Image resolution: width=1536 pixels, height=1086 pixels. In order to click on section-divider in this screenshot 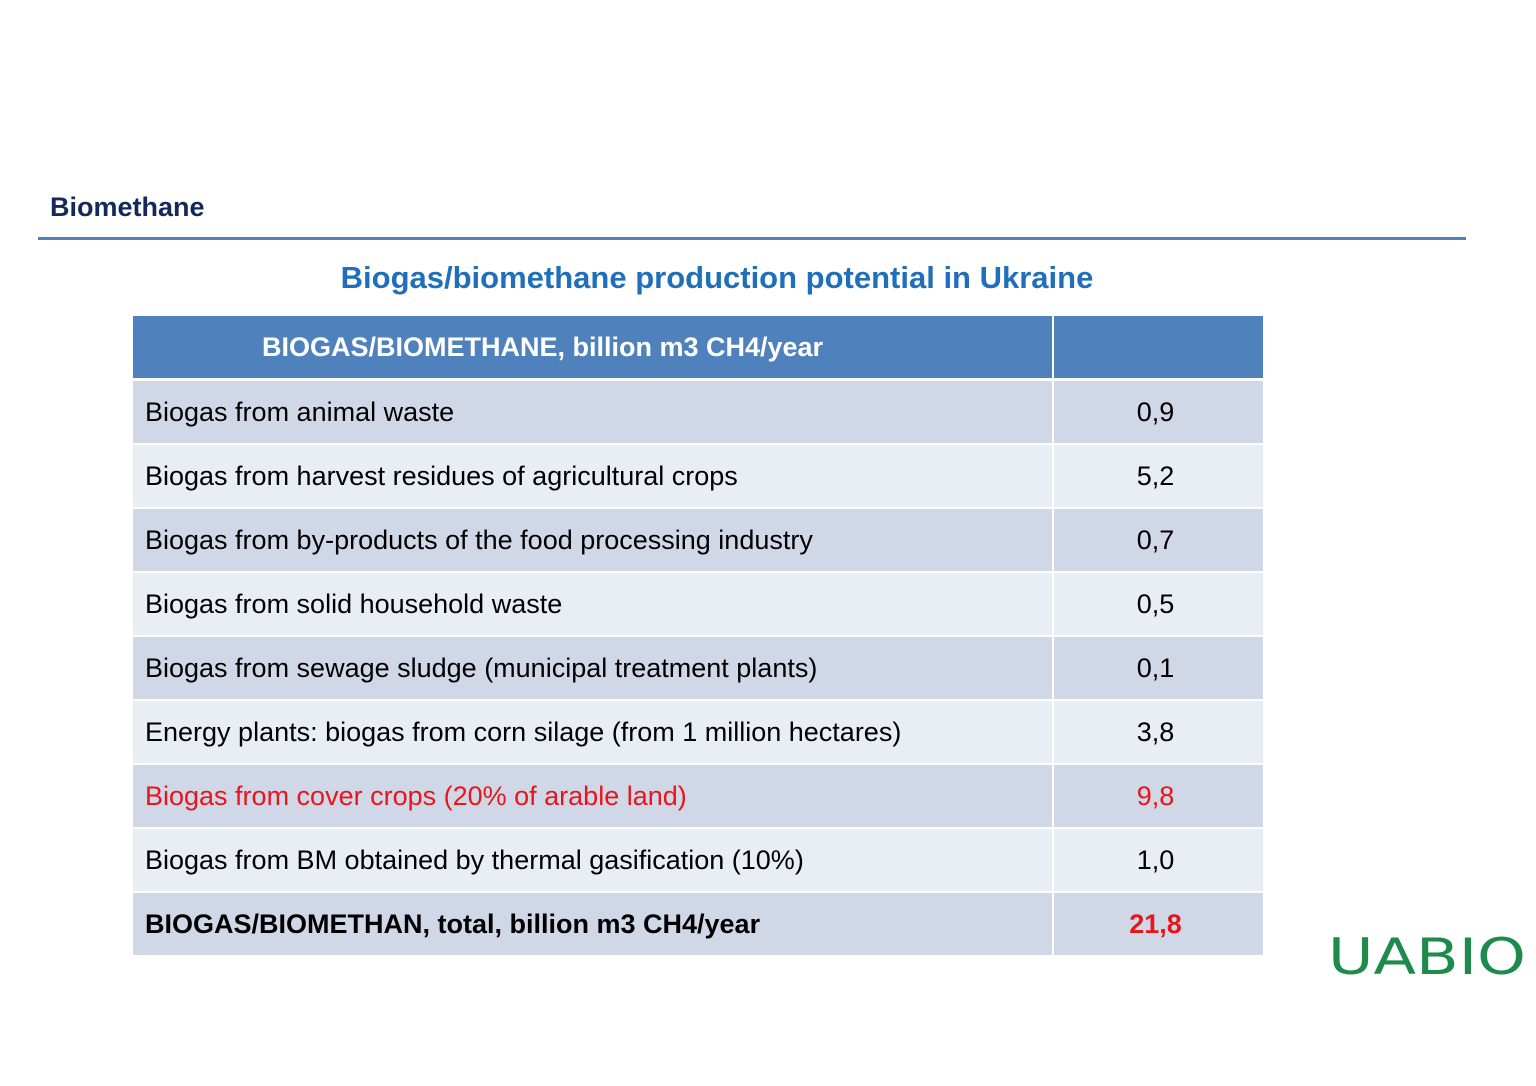, I will do `click(752, 238)`.